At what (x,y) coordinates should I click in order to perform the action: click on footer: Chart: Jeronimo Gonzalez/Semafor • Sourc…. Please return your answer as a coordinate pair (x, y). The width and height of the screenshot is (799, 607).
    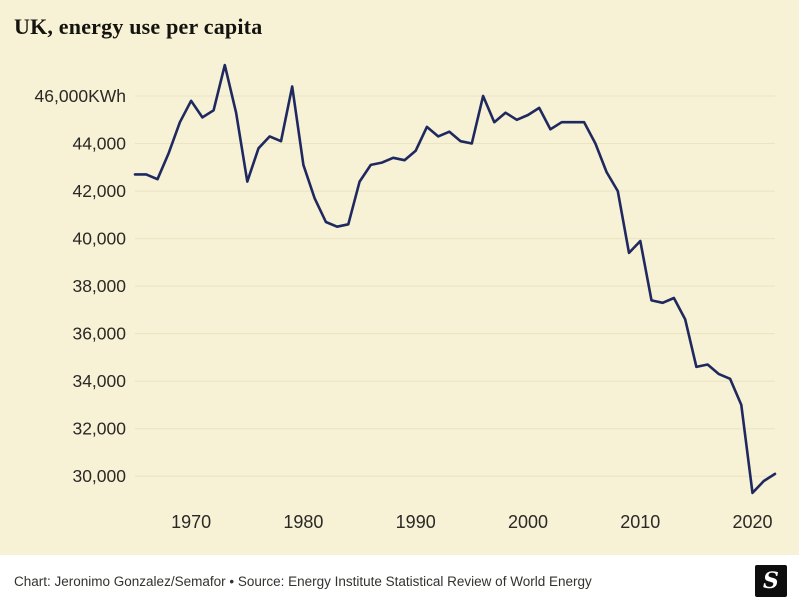
    Looking at the image, I should click on (399, 581).